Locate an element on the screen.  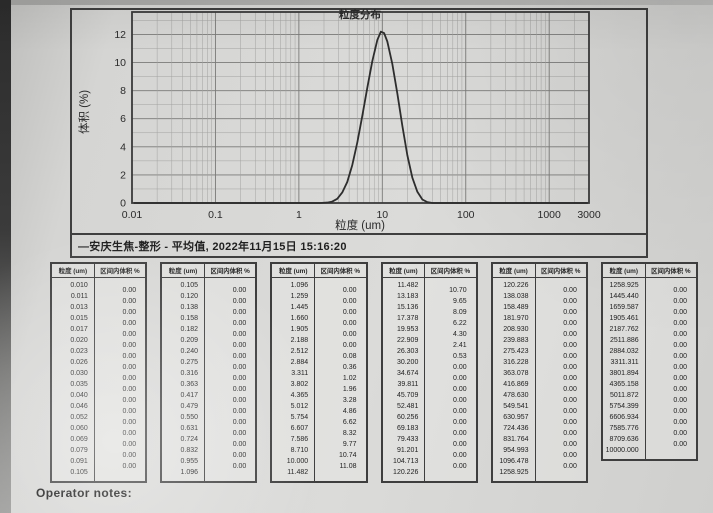
size-cell: 5754.399 is located at coordinates (624, 406).